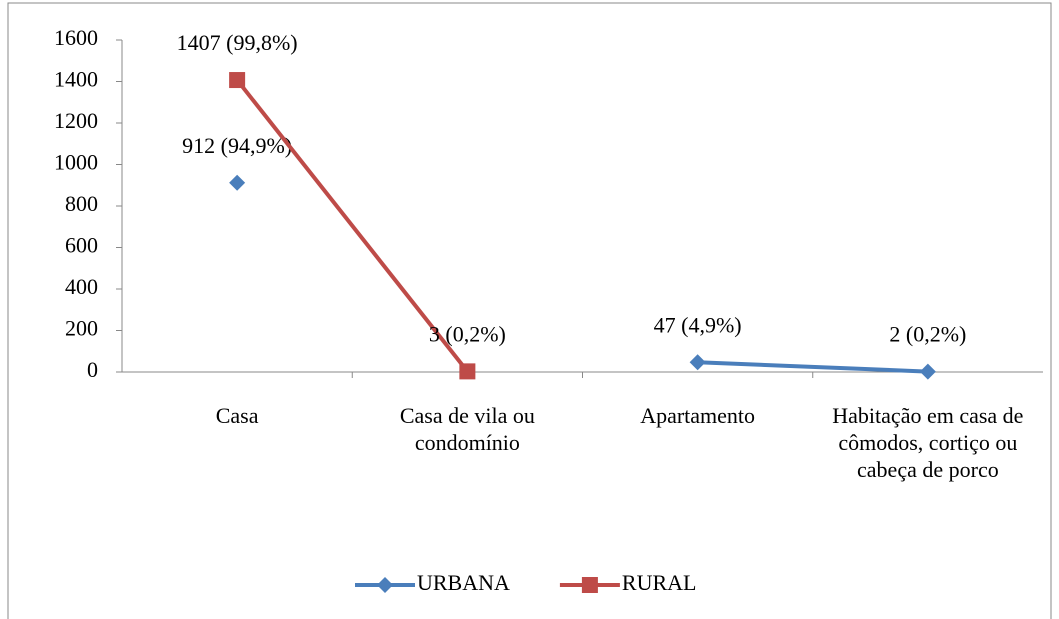  I want to click on y-tick-label: 200, so click(81, 328).